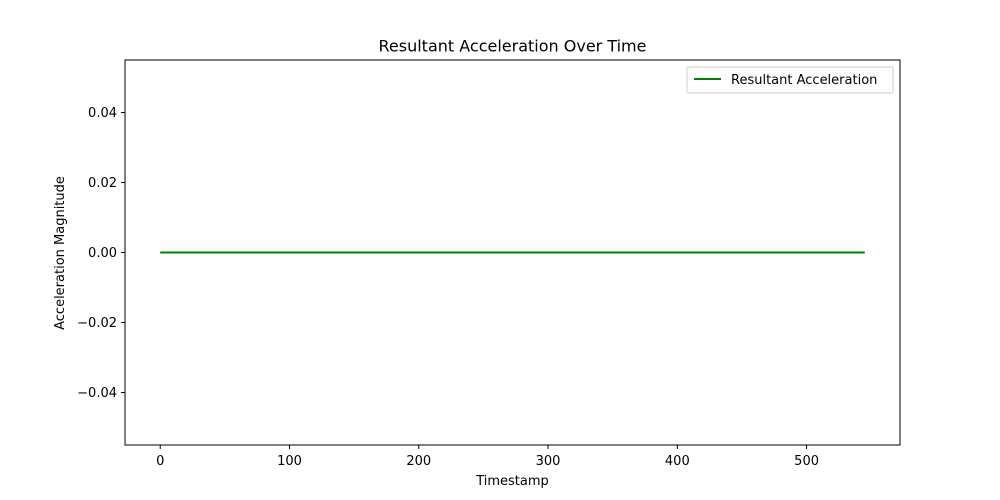 The image size is (1000, 500). What do you see at coordinates (548, 461) in the screenshot?
I see `x-tick-label: 300` at bounding box center [548, 461].